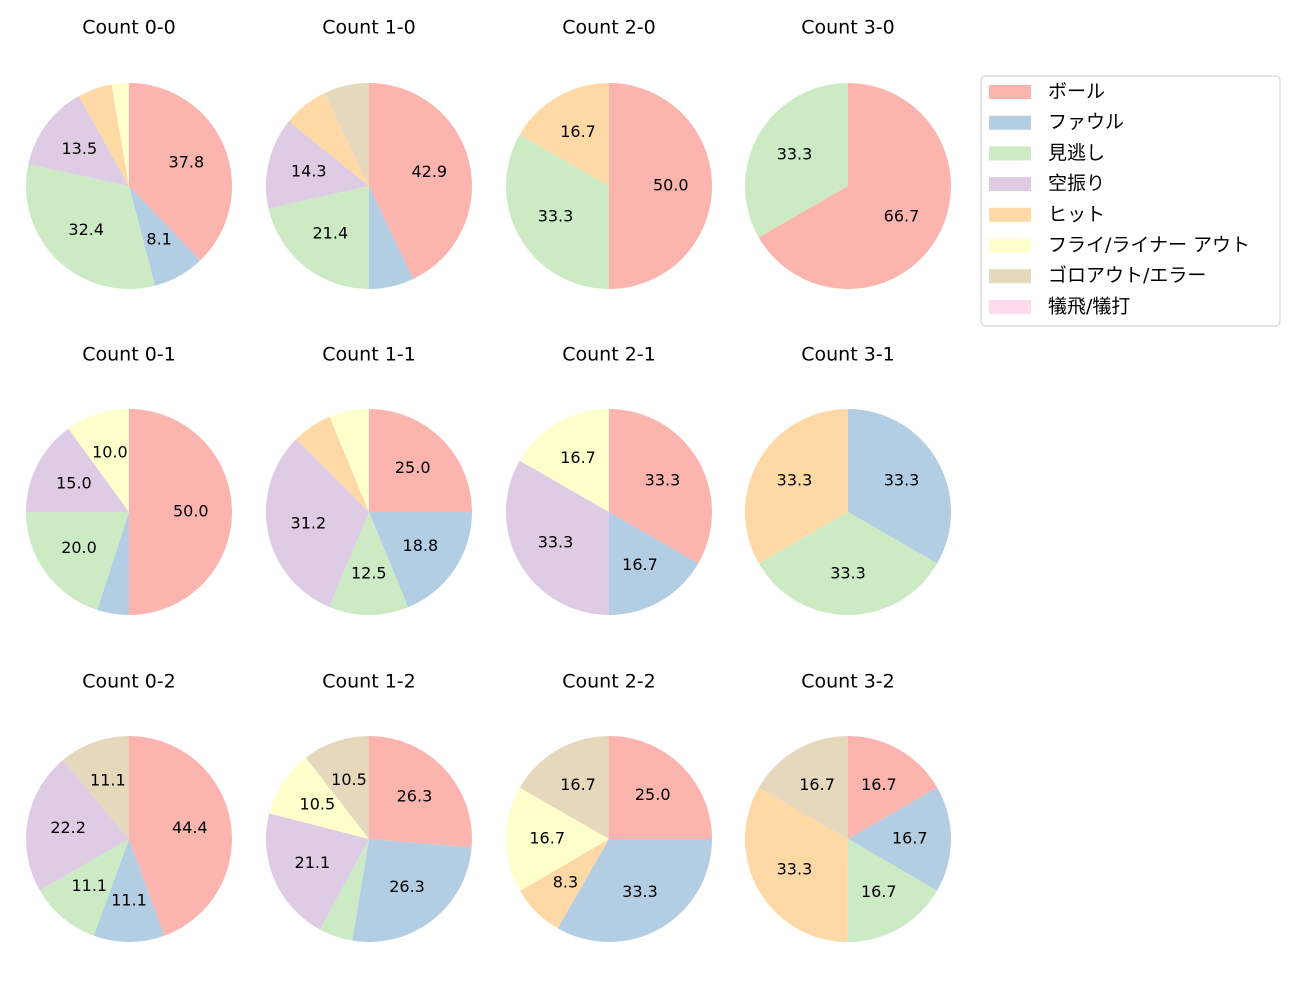  What do you see at coordinates (1130, 201) in the screenshot?
I see `legend-box` at bounding box center [1130, 201].